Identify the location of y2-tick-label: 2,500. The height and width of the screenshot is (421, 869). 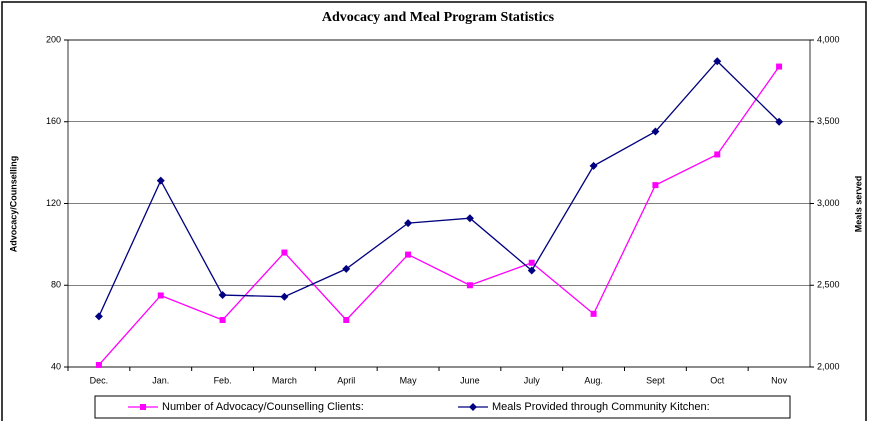
(828, 285).